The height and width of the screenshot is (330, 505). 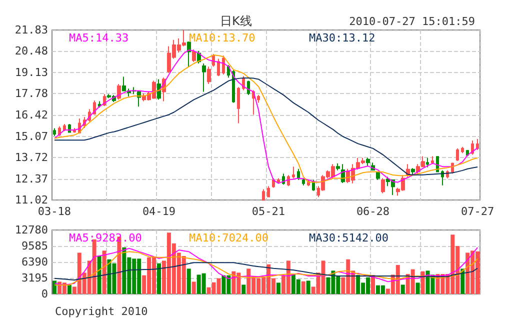 I want to click on text: Copyright 2010, so click(x=101, y=311).